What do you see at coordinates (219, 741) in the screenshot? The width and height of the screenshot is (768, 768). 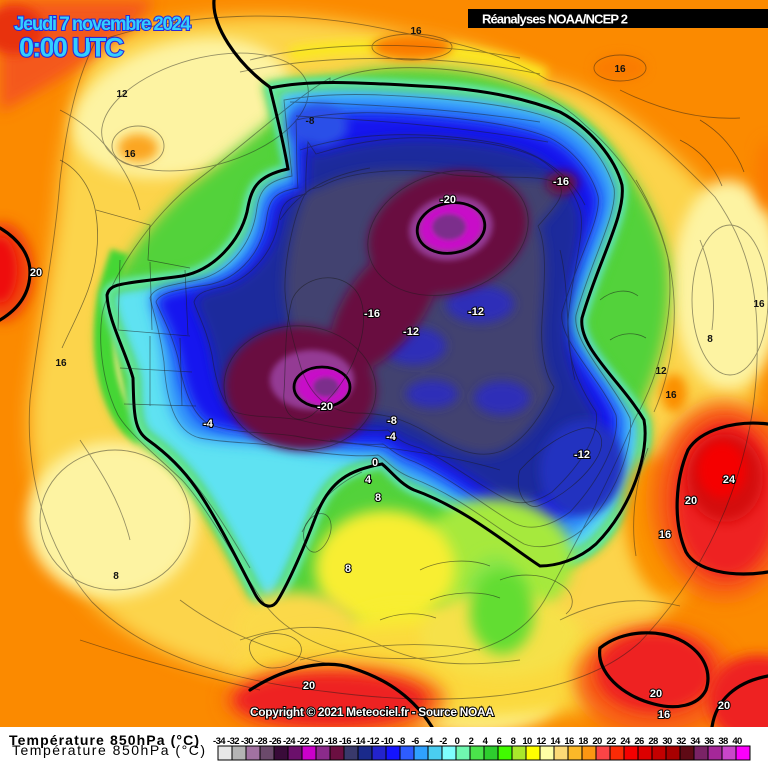 I see `svg-text: -34` at bounding box center [219, 741].